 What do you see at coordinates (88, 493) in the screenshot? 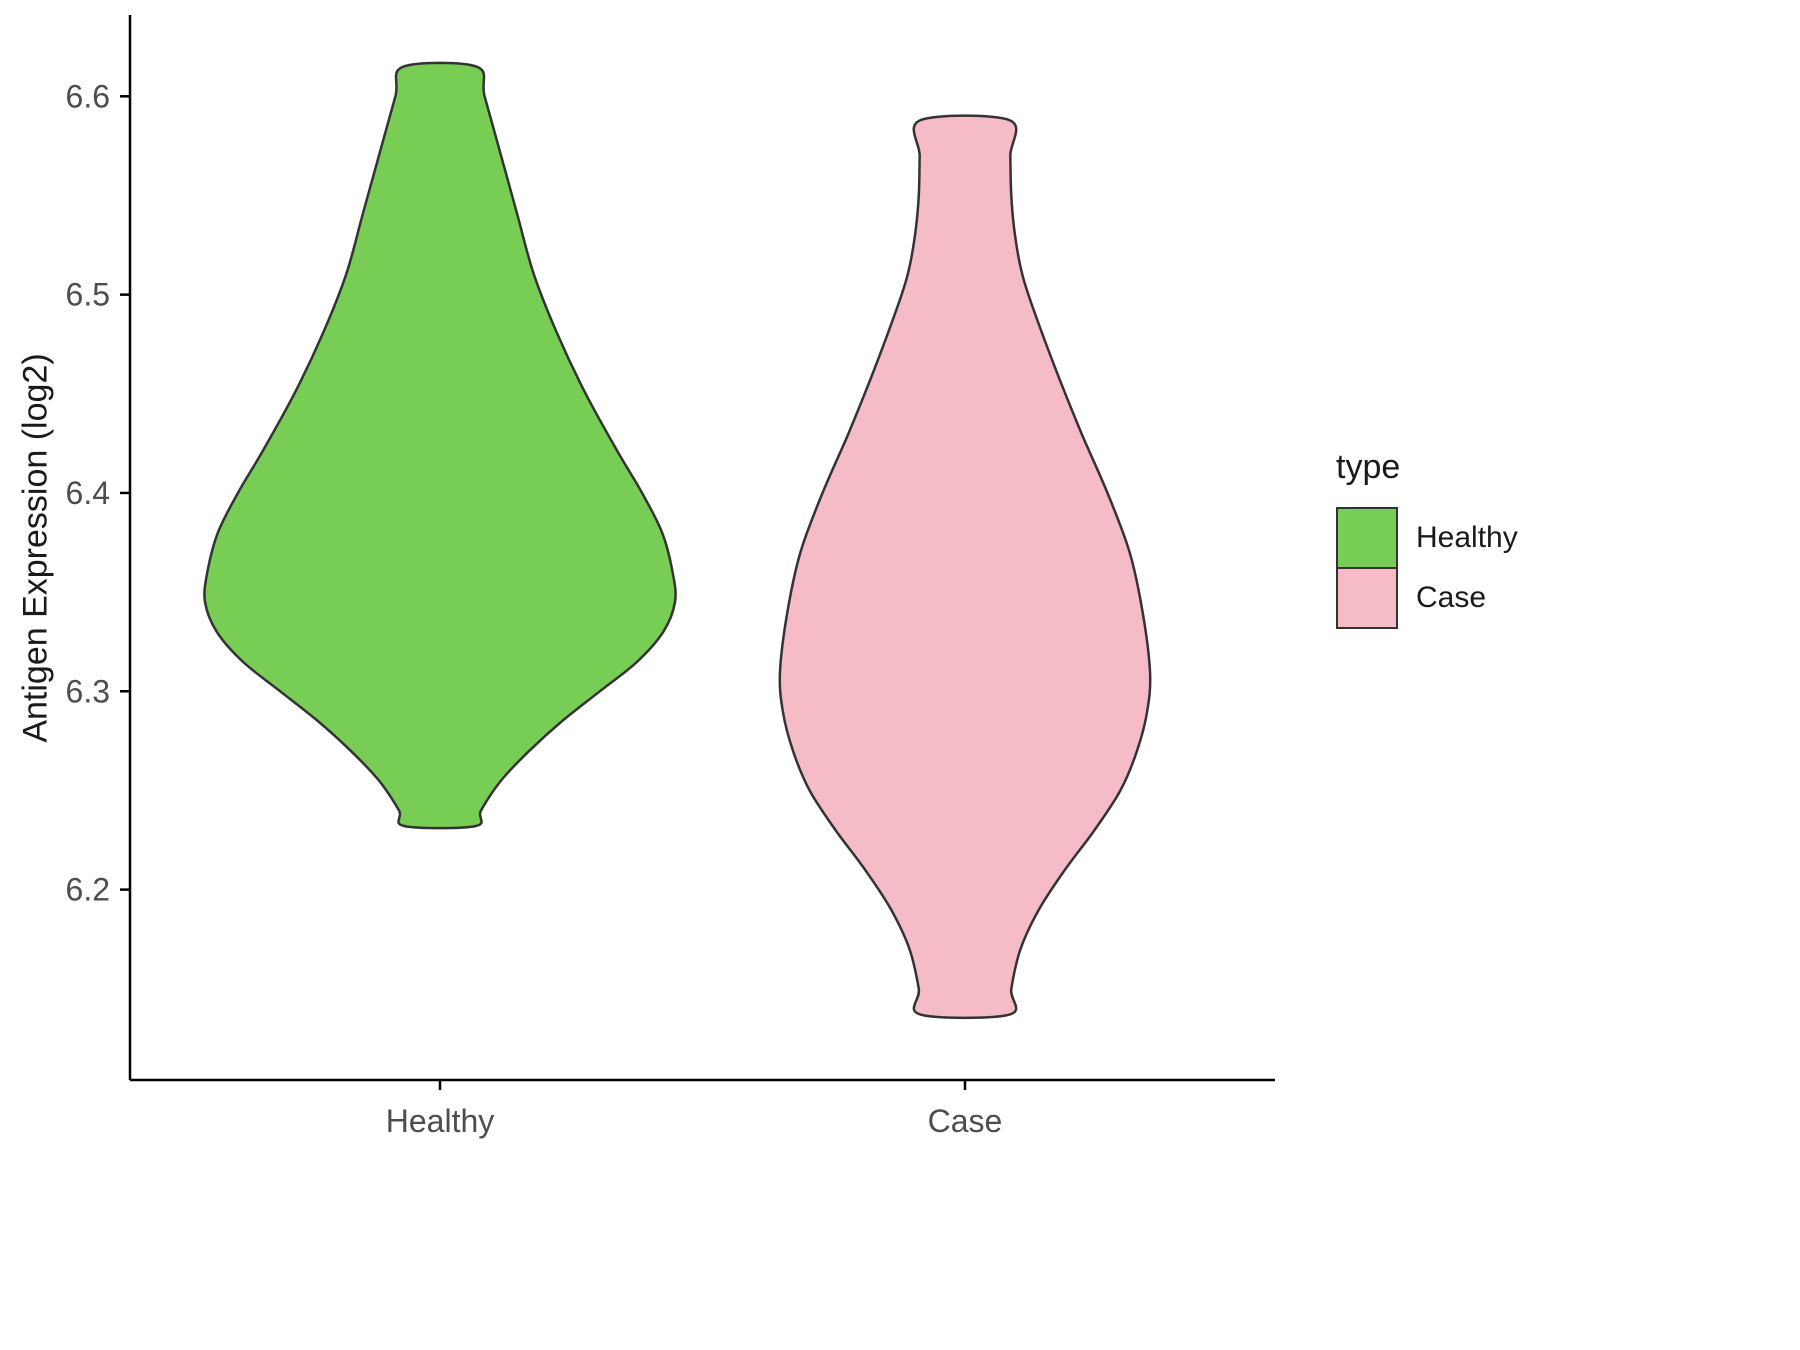
I see `y-tick-label: 6.4` at bounding box center [88, 493].